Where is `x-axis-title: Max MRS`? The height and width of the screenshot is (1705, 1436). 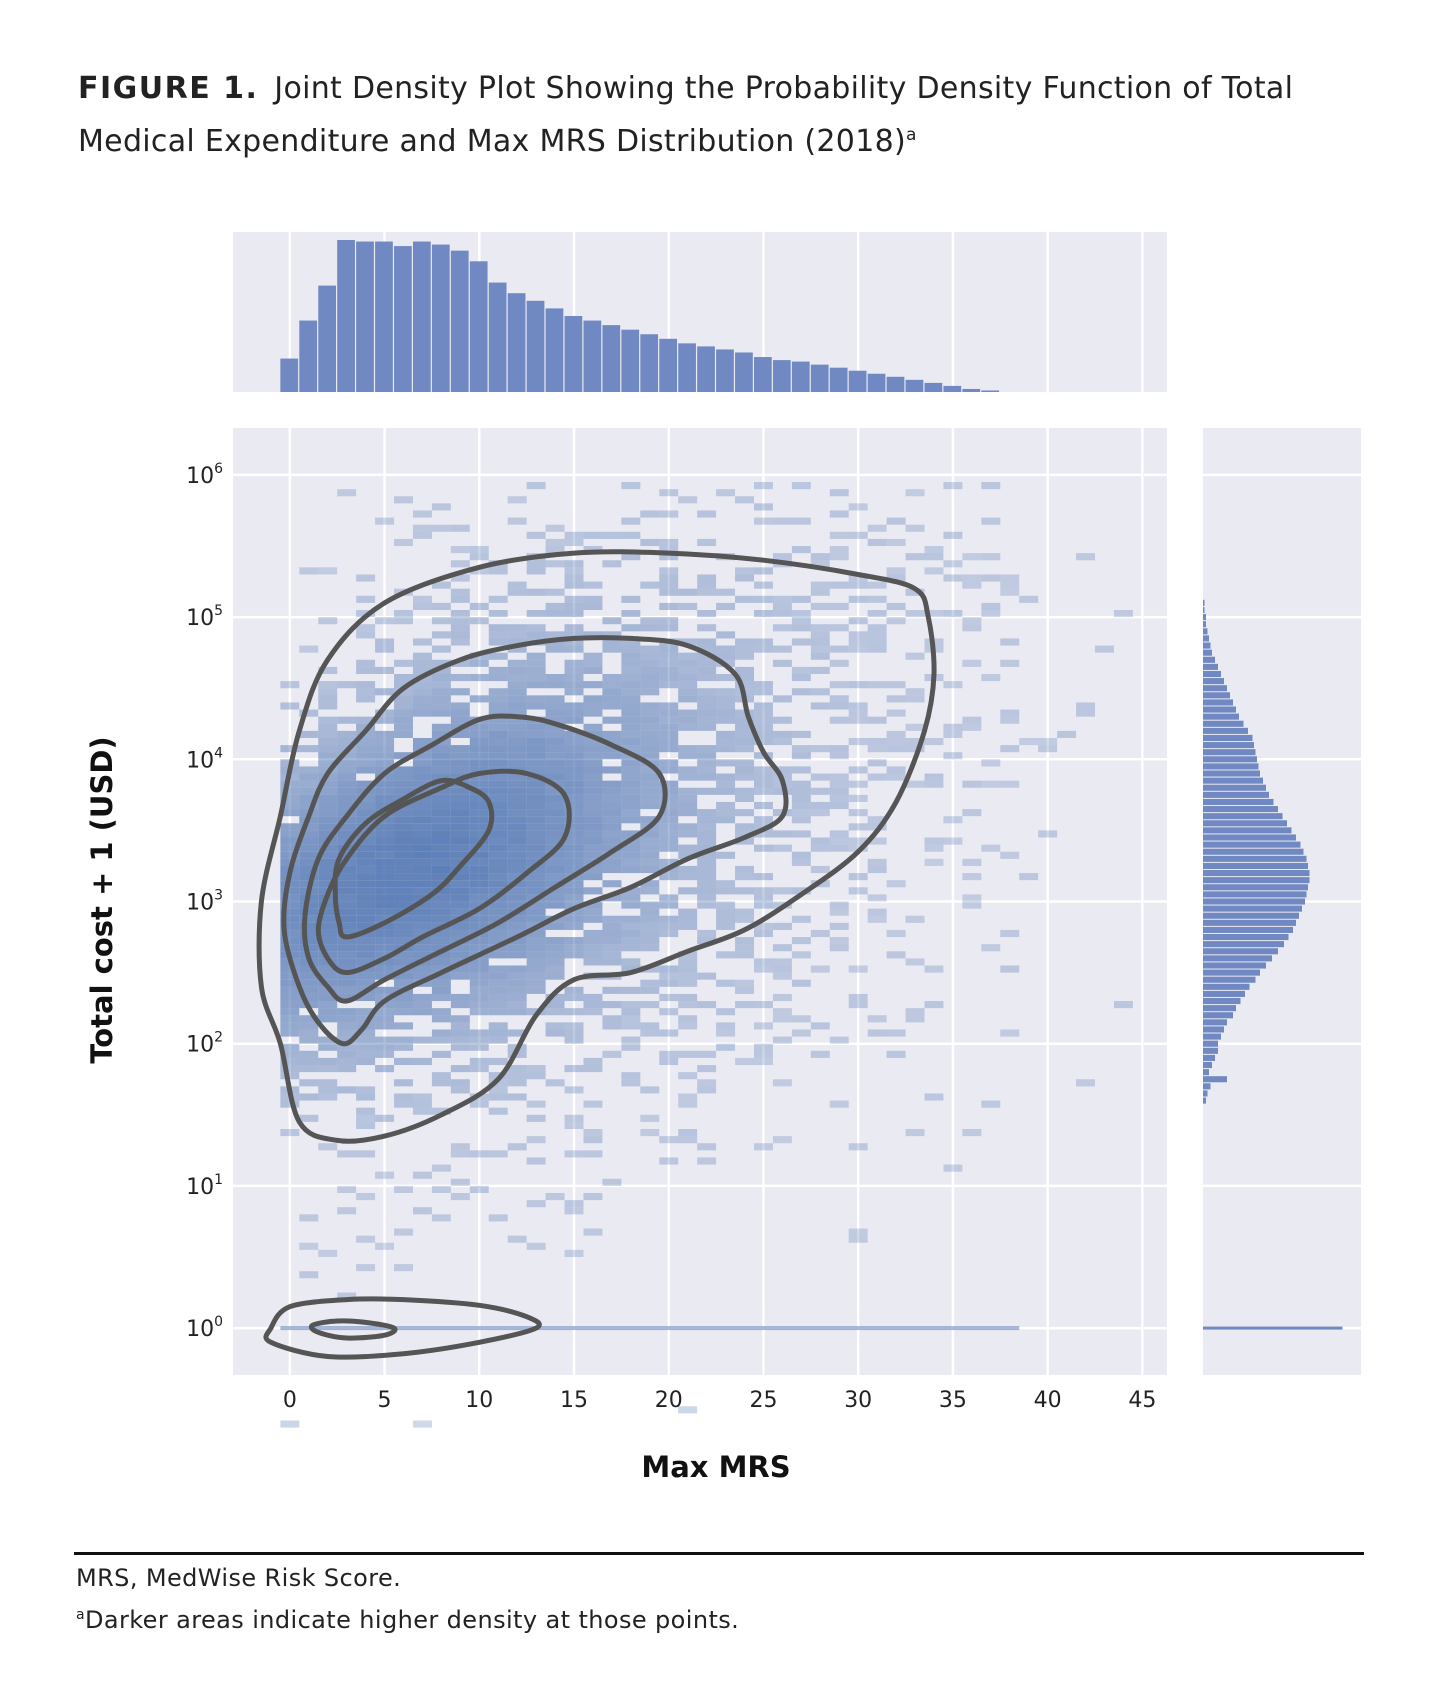
x-axis-title: Max MRS is located at coordinates (715, 1467).